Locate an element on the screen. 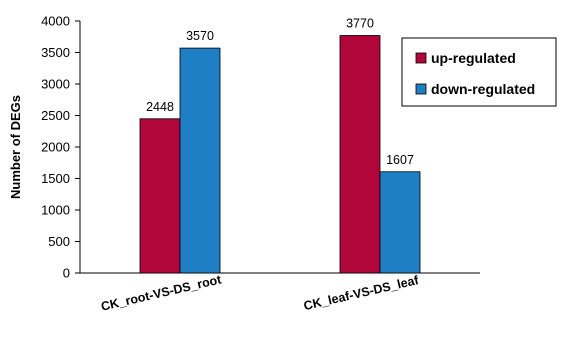 The width and height of the screenshot is (565, 343). x-axis-category-labels: CK_root-VS-DS_root CK_leaf-VS-DS_leaf is located at coordinates (260, 292).